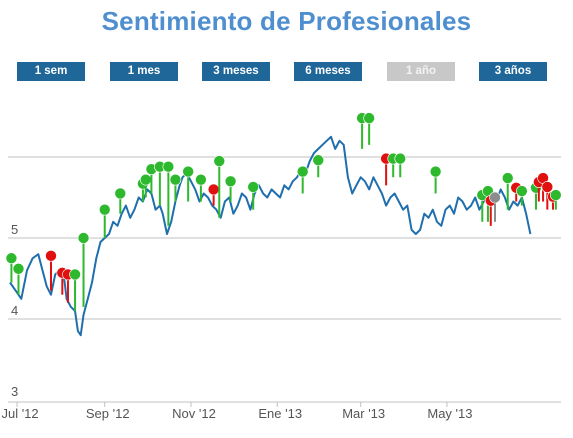 The width and height of the screenshot is (573, 438). What do you see at coordinates (19, 413) in the screenshot?
I see `x-tick-label: Jul '12` at bounding box center [19, 413].